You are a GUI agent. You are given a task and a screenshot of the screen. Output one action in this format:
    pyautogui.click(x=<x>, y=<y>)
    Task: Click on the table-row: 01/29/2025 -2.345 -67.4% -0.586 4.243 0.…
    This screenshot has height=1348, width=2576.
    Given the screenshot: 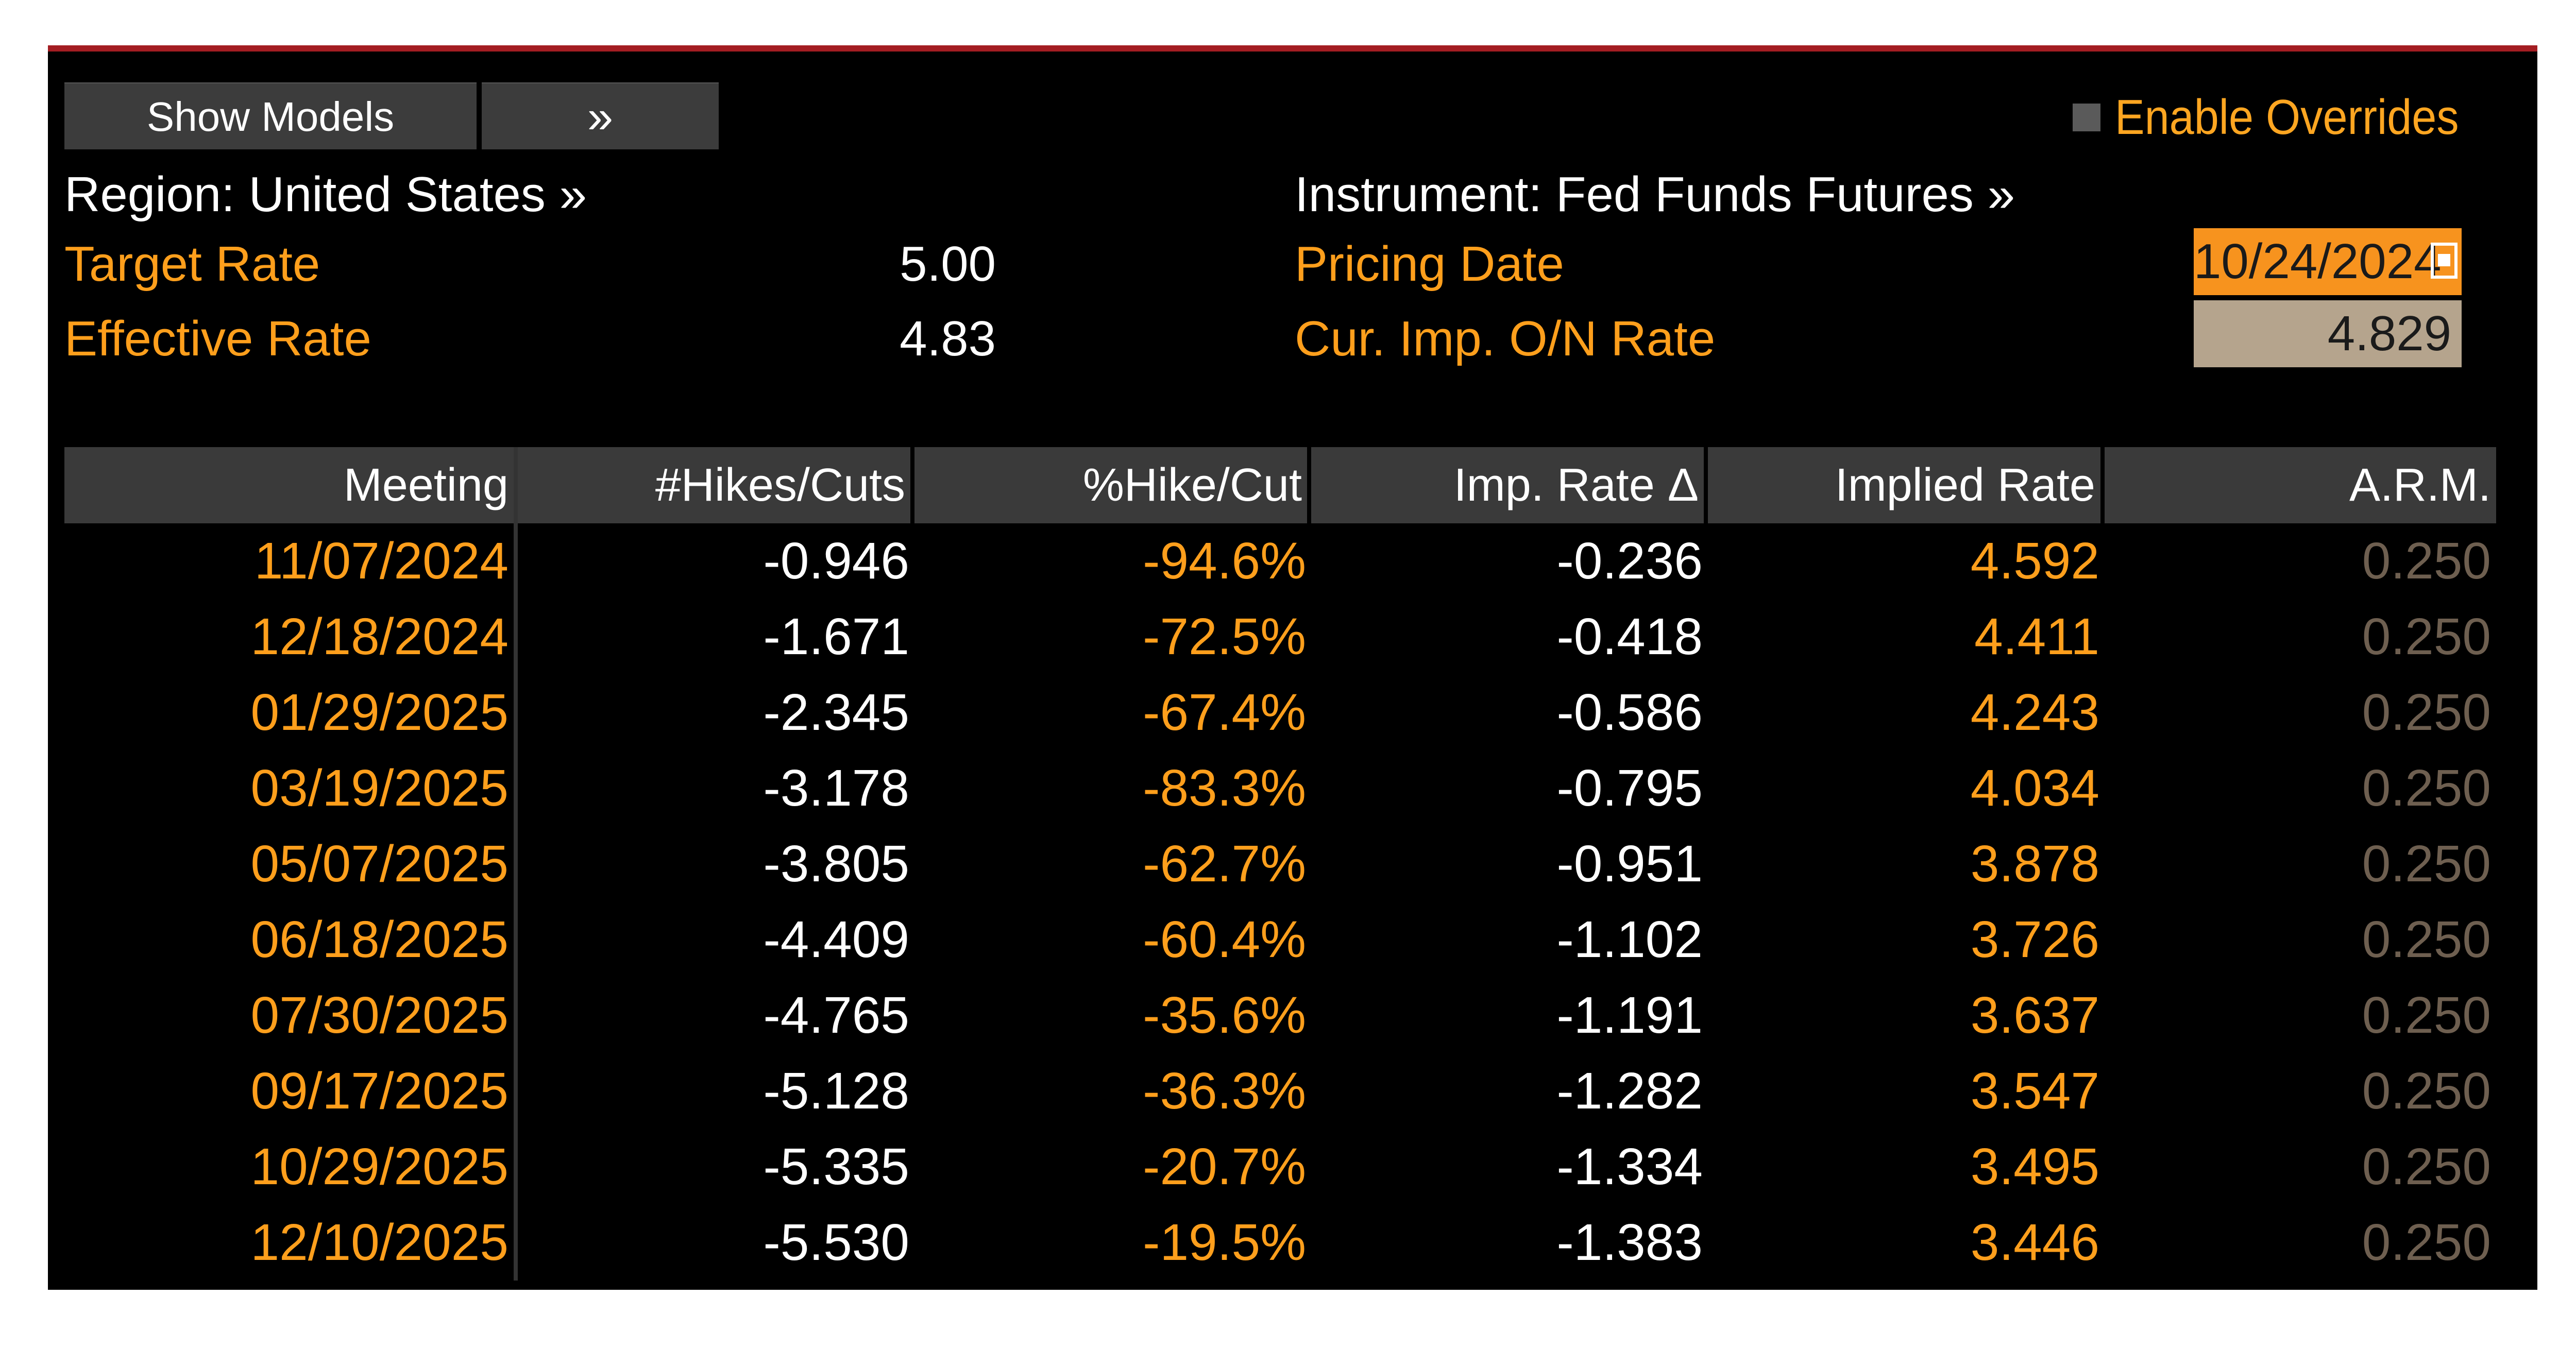 What is the action you would take?
    pyautogui.click(x=1280, y=712)
    